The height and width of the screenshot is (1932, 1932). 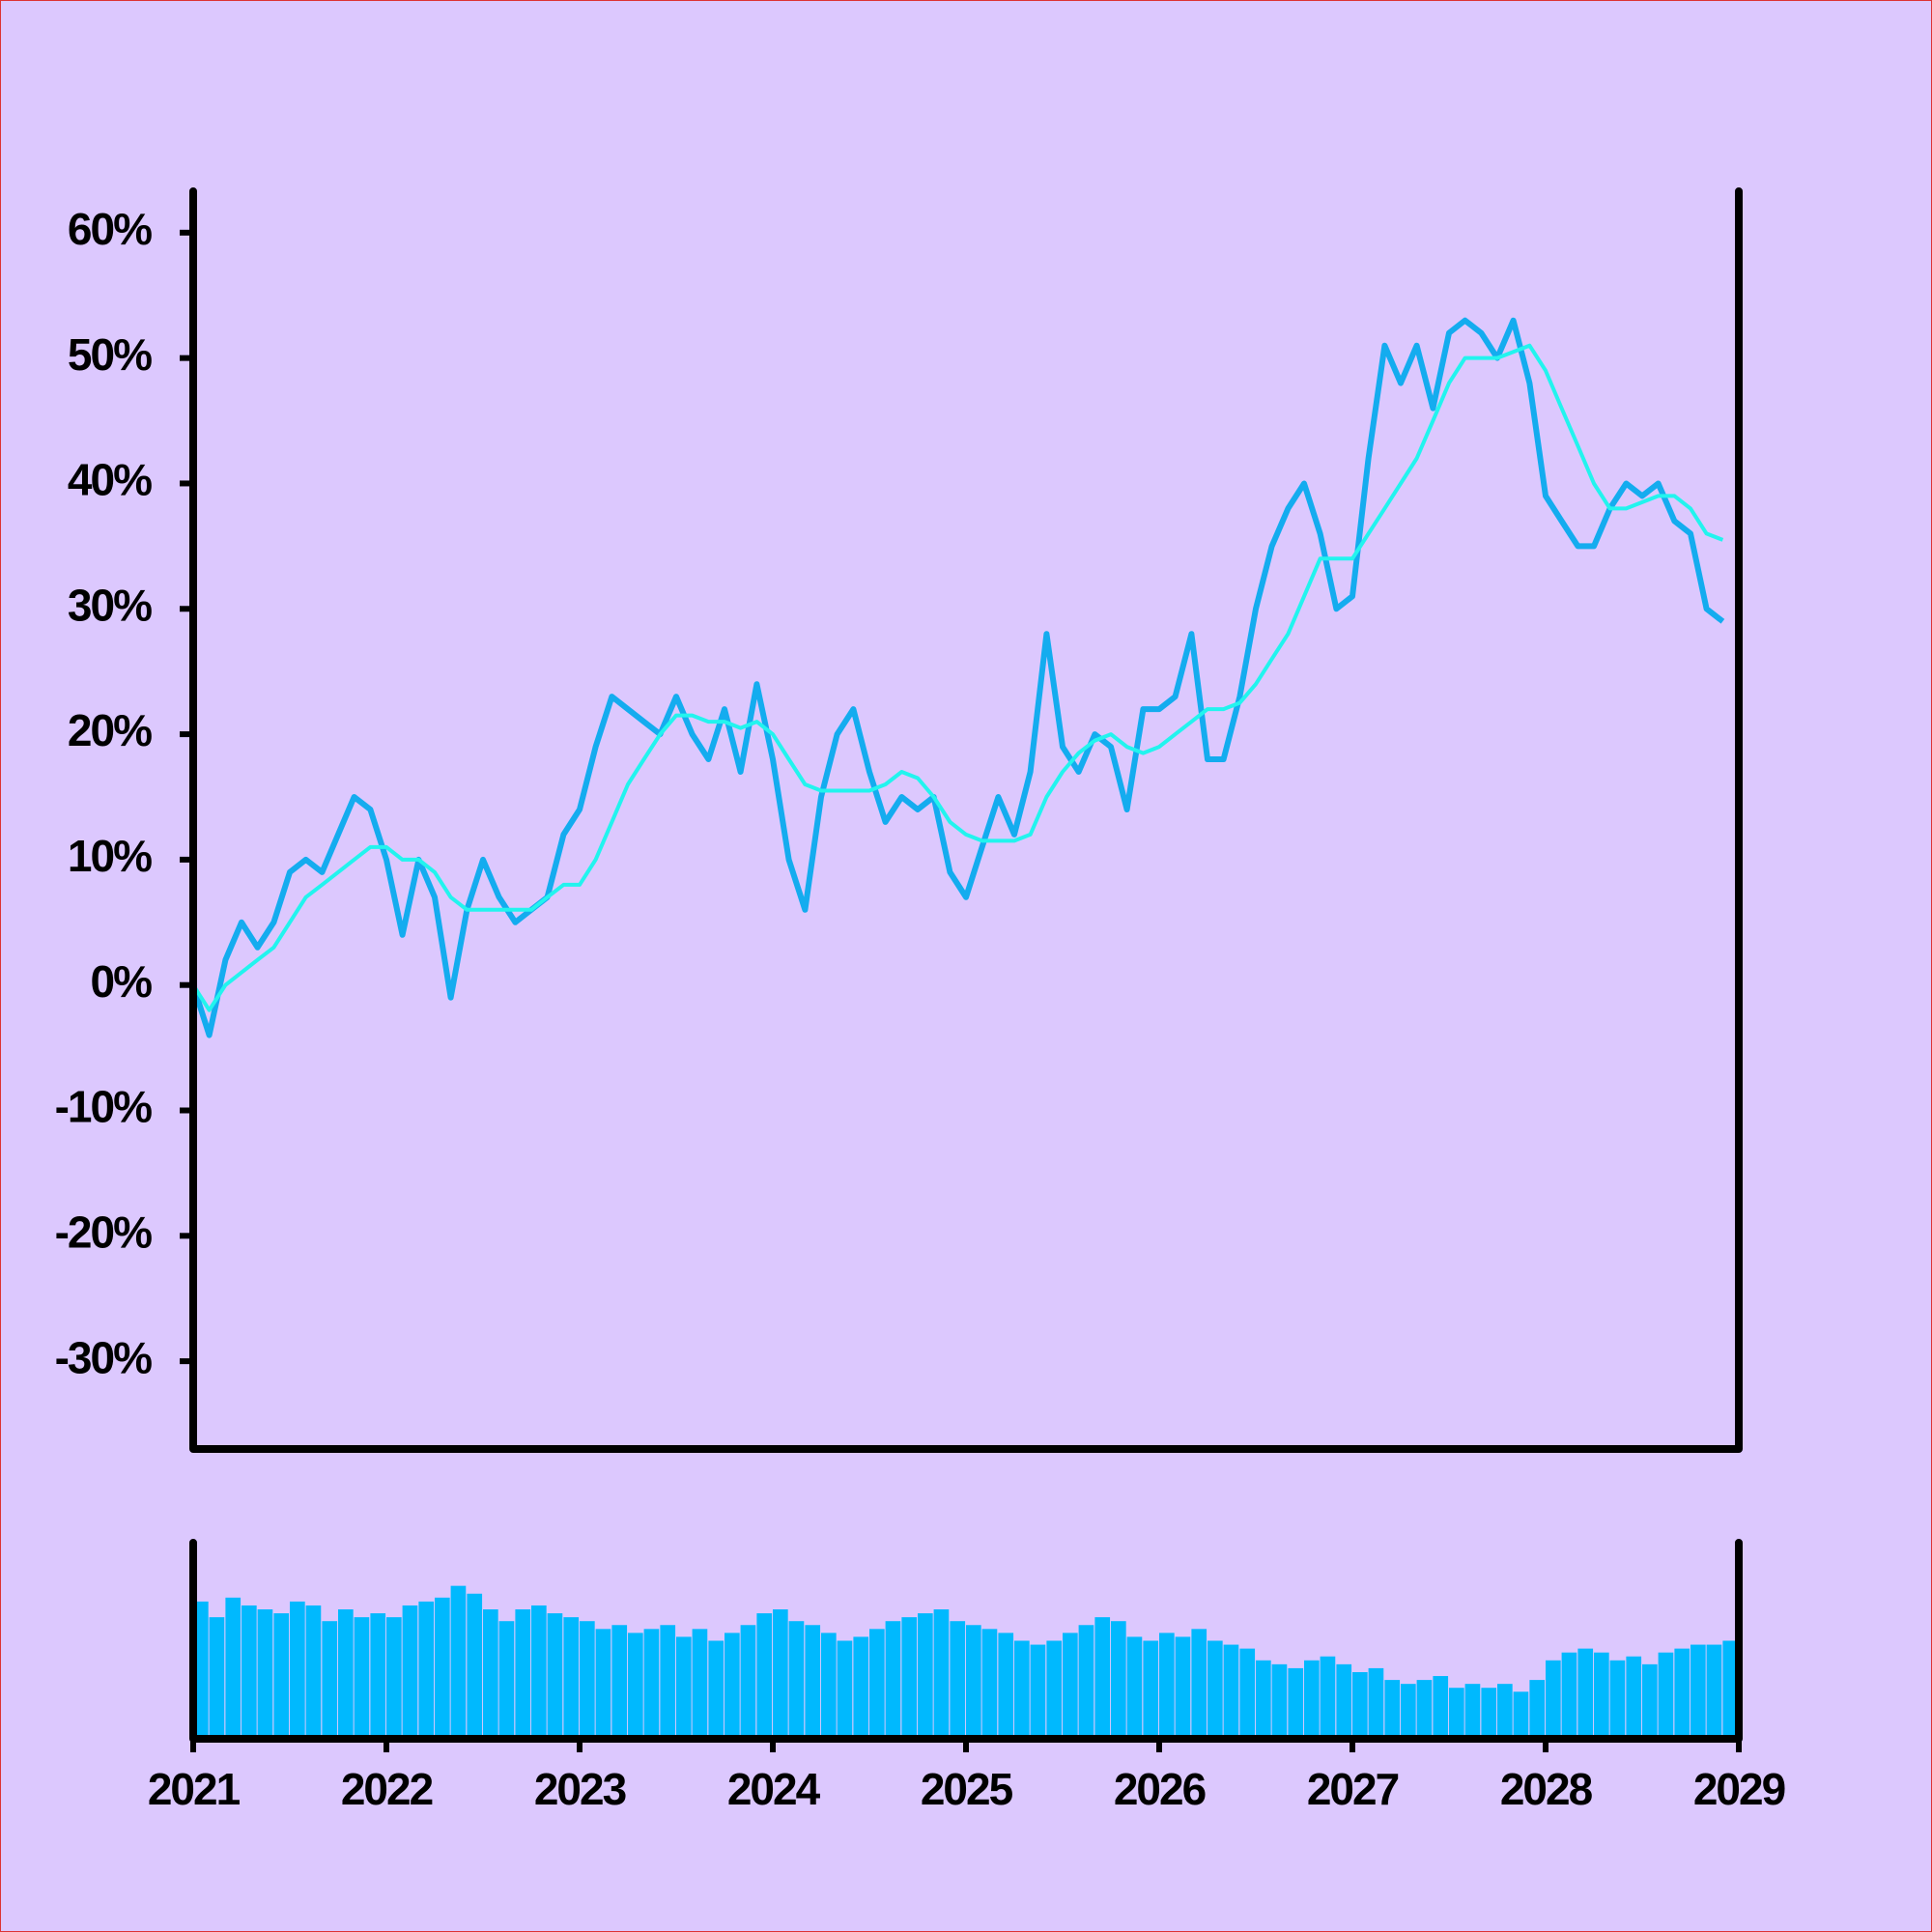 I want to click on y-tick-label: 10%, so click(x=110, y=856).